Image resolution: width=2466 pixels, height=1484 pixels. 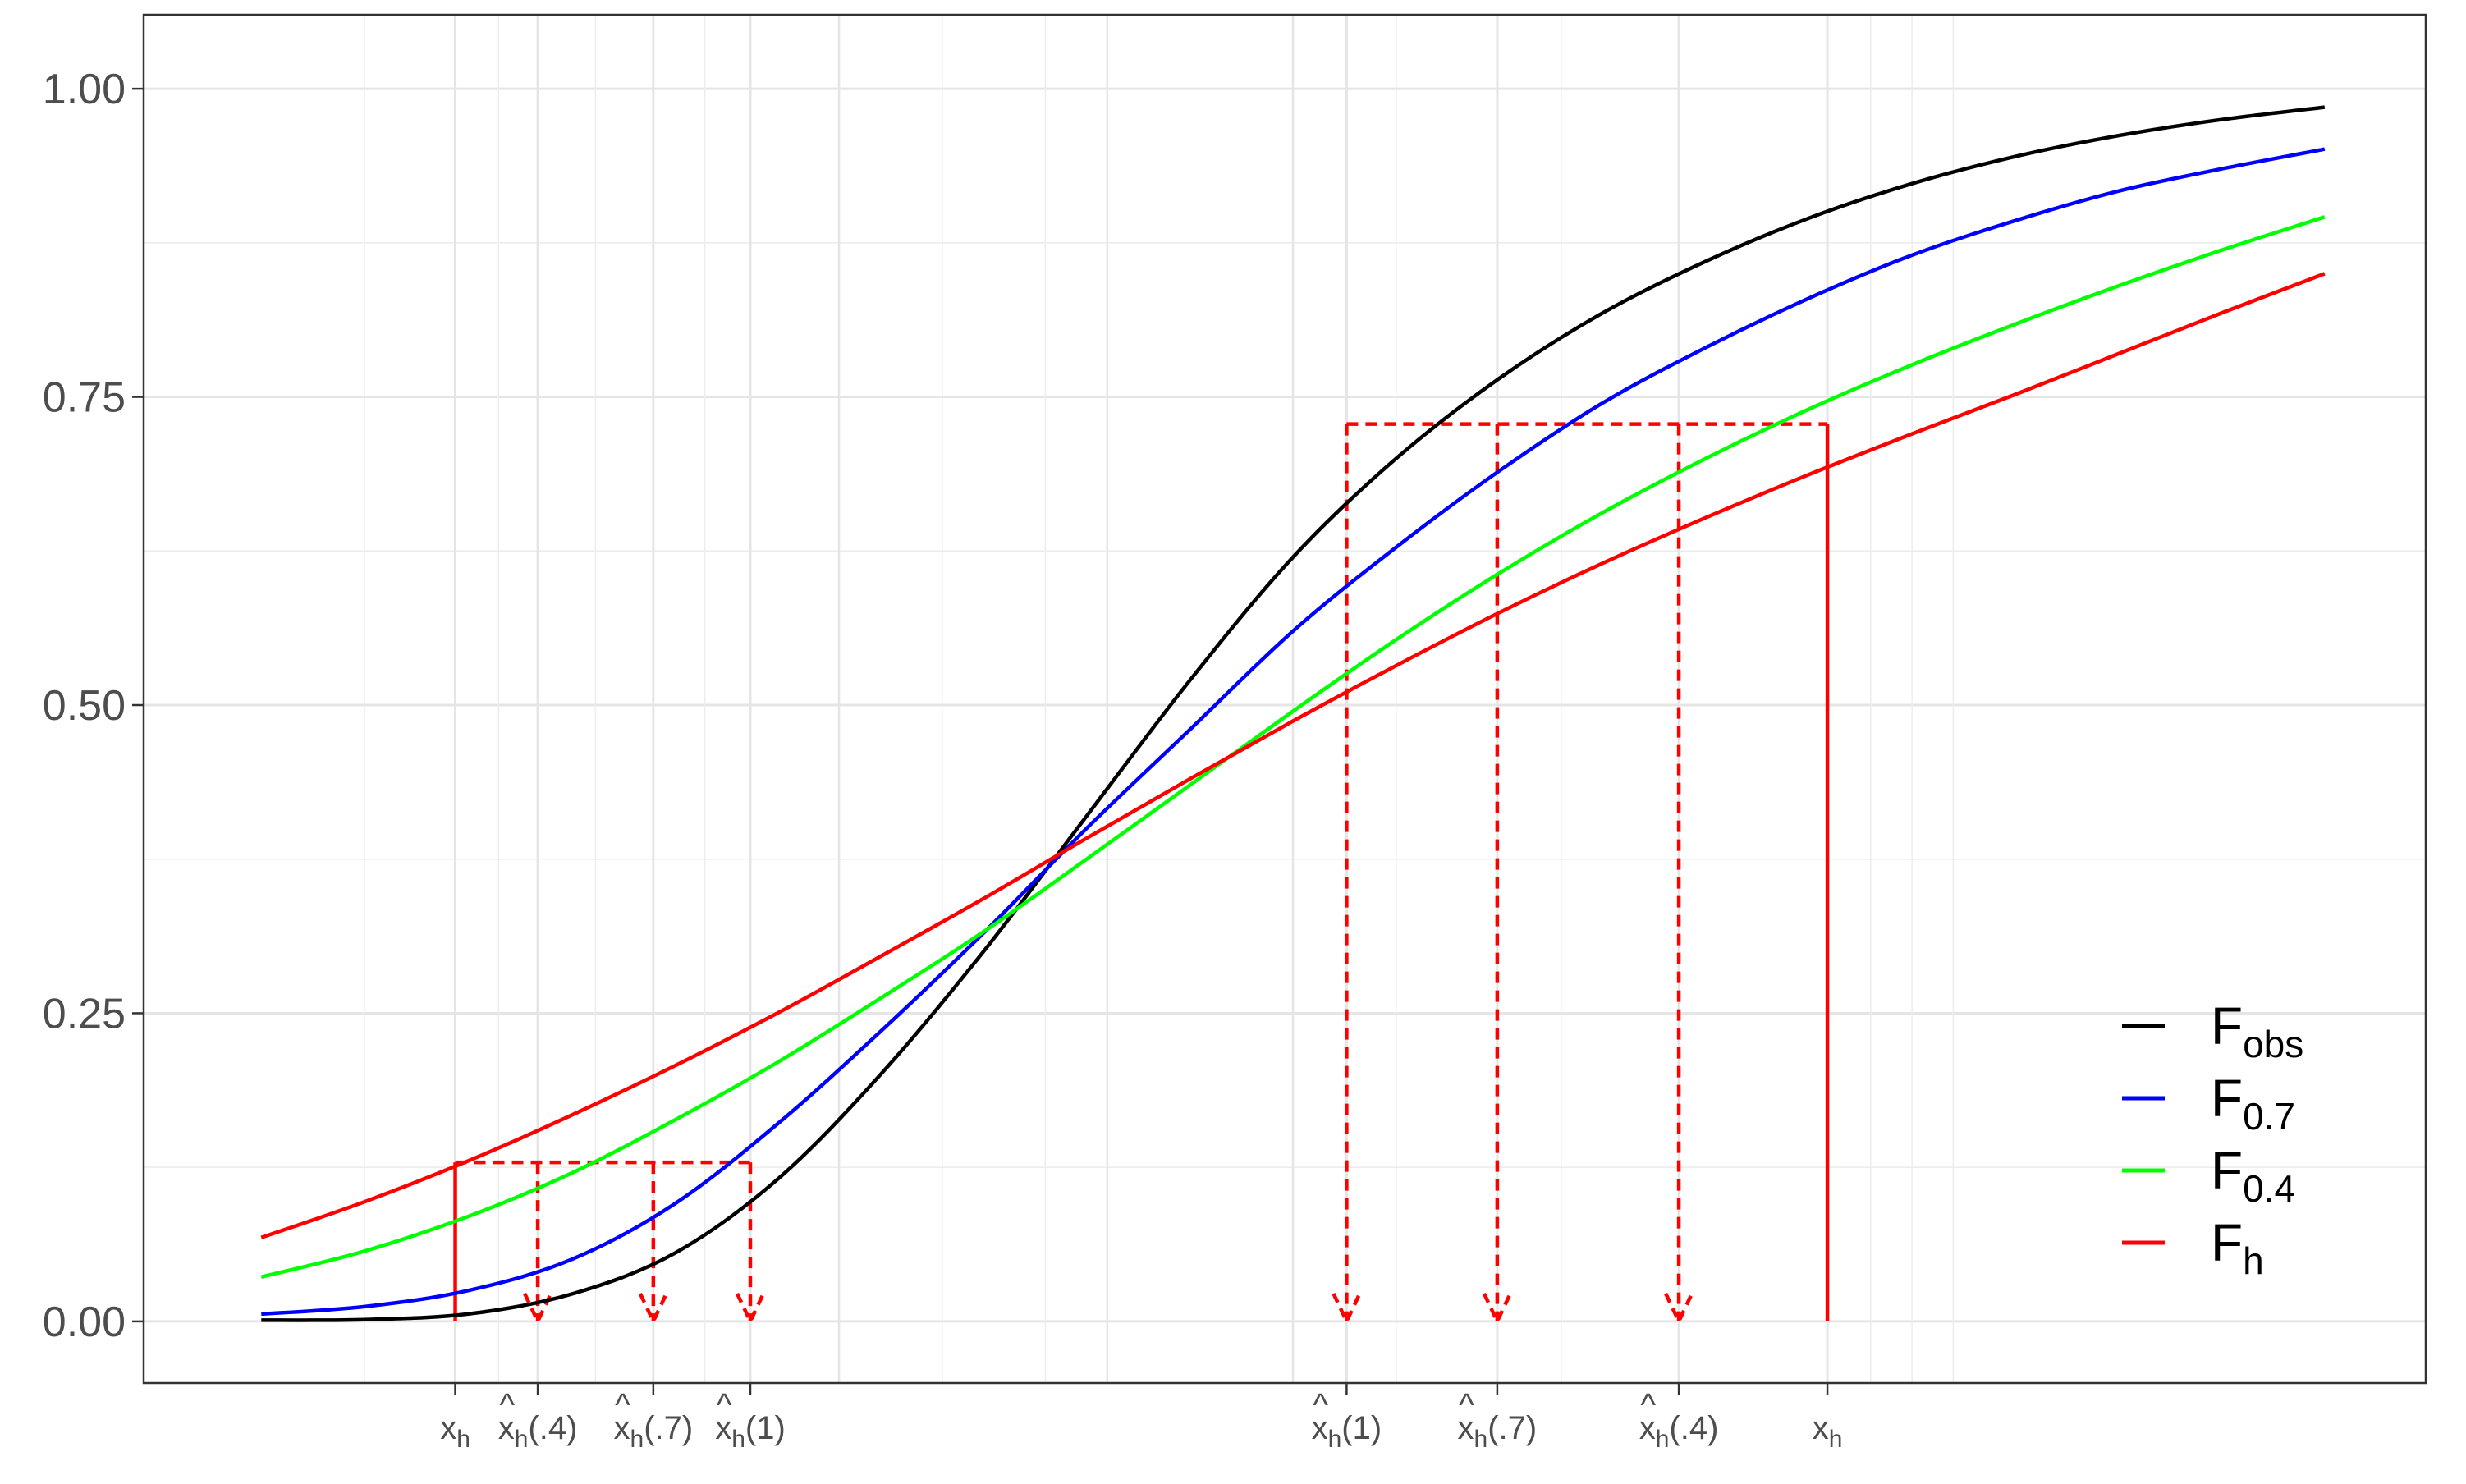 What do you see at coordinates (2253, 1175) in the screenshot?
I see `legend-label: F0.4` at bounding box center [2253, 1175].